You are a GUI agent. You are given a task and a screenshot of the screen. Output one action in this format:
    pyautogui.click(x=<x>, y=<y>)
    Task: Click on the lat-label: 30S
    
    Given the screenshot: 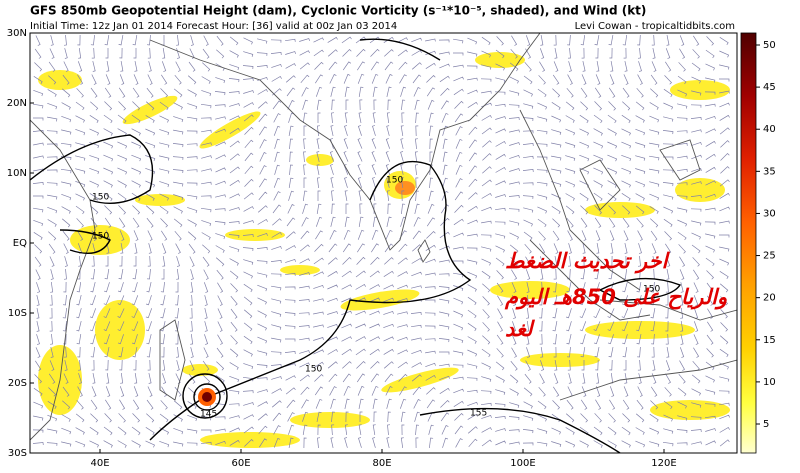 What is the action you would take?
    pyautogui.click(x=17, y=453)
    